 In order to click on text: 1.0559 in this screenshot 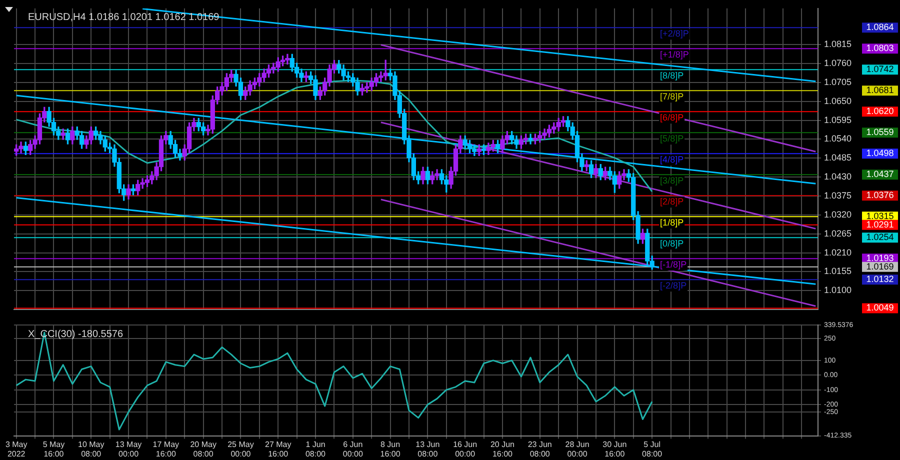, I will do `click(880, 132)`.